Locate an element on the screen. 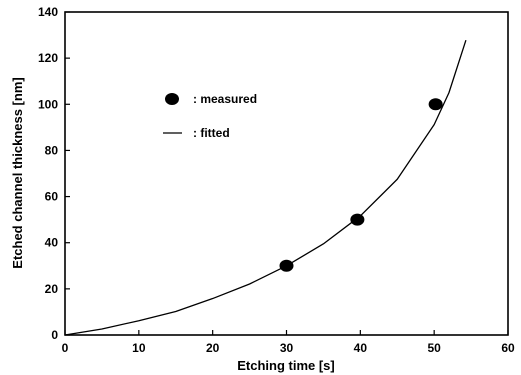  x-axis-title: Etching time [s] is located at coordinates (286, 365).